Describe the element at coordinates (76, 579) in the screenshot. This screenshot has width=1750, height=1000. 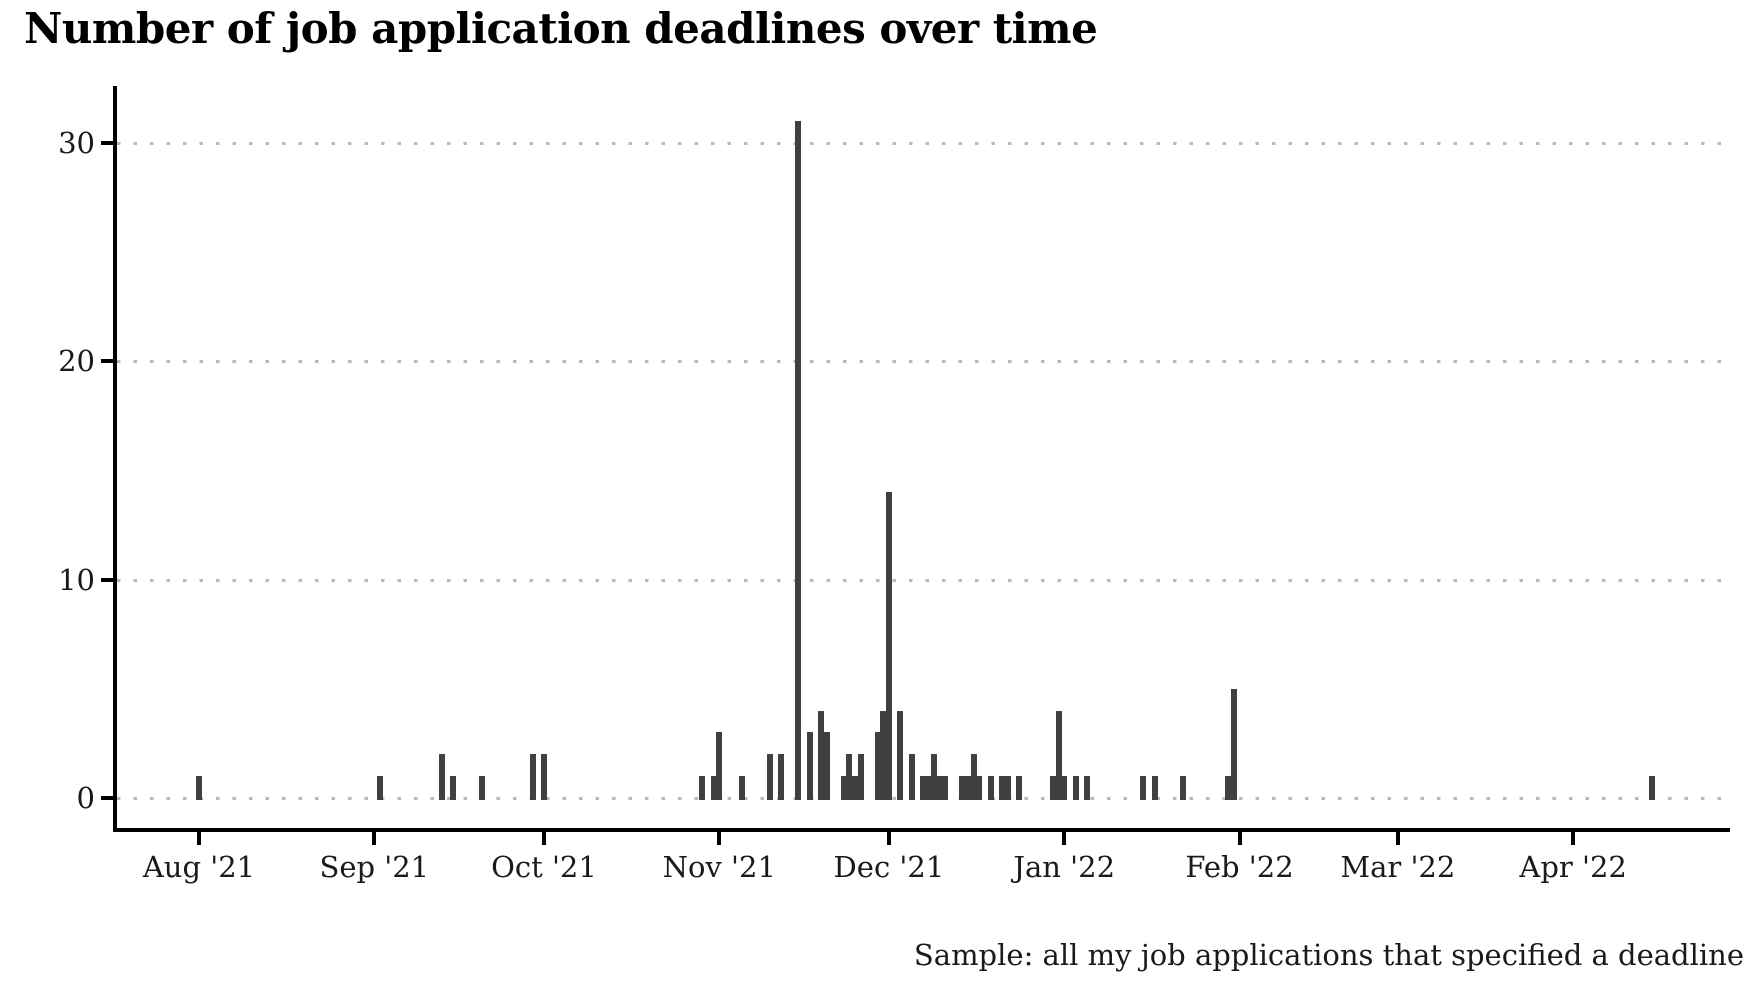
I see `y-tick-label: 10` at that location.